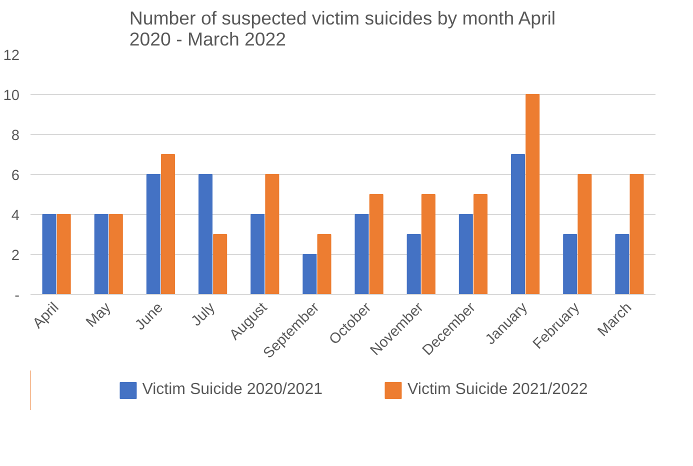 This screenshot has width=693, height=466. I want to click on y-tick-label: 12, so click(11, 56).